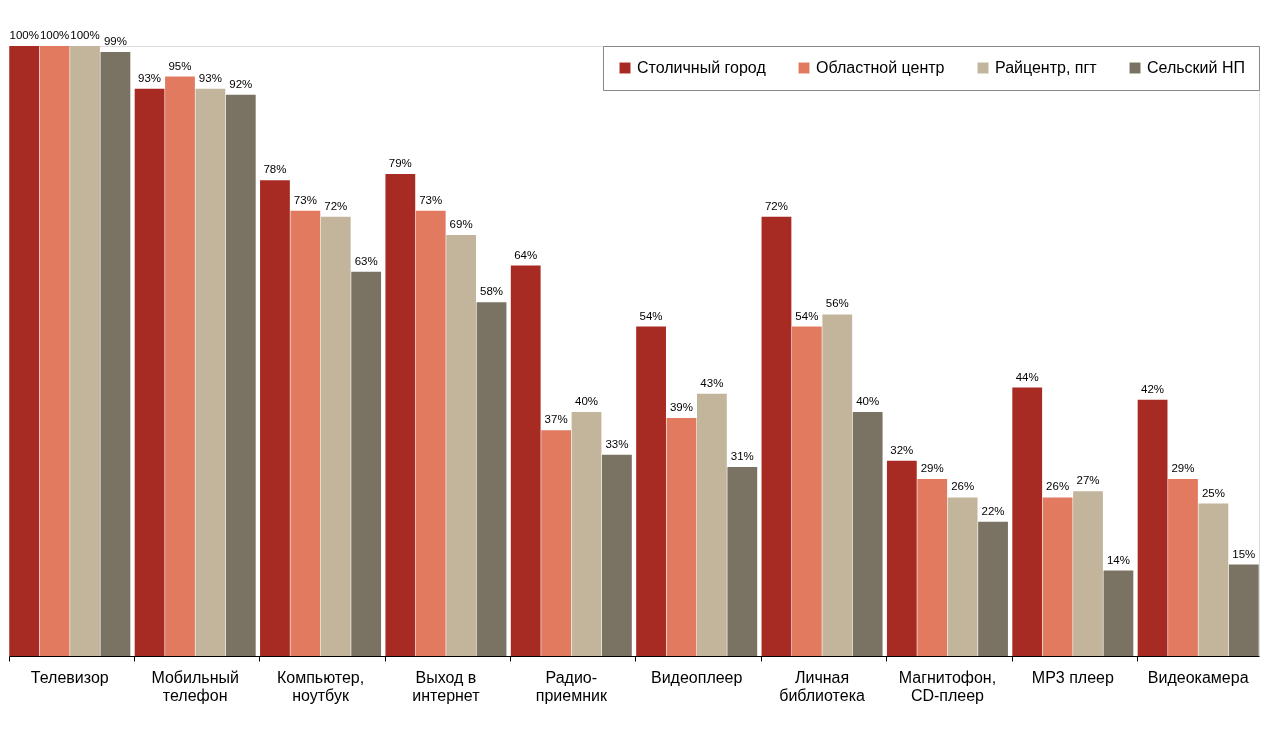 The width and height of the screenshot is (1278, 751). What do you see at coordinates (702, 67) in the screenshot?
I see `legend-label: Столичный город` at bounding box center [702, 67].